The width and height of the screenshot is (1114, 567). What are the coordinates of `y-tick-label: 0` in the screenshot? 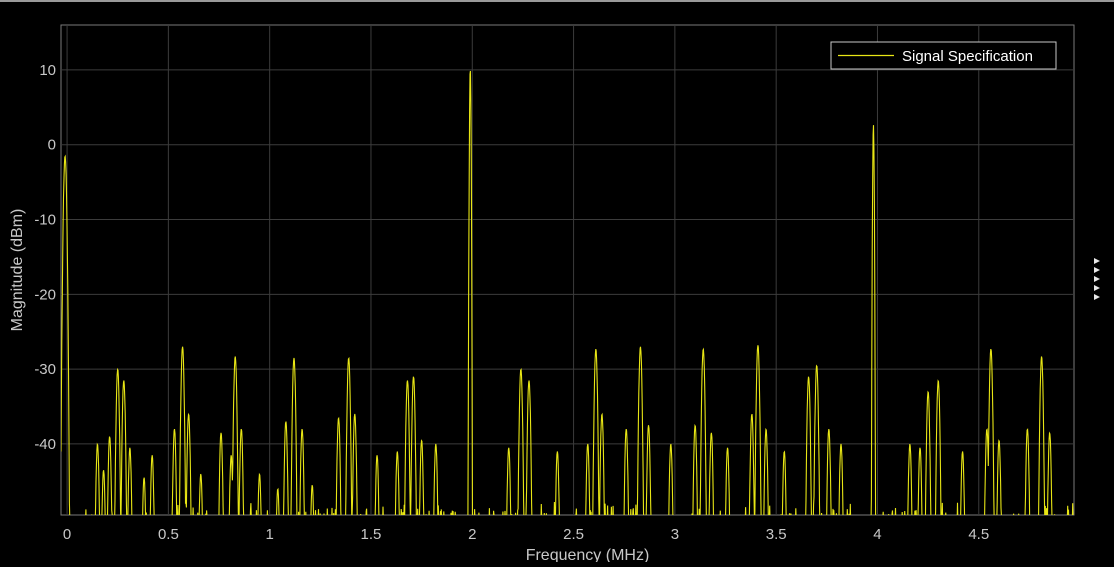 It's located at (52, 145).